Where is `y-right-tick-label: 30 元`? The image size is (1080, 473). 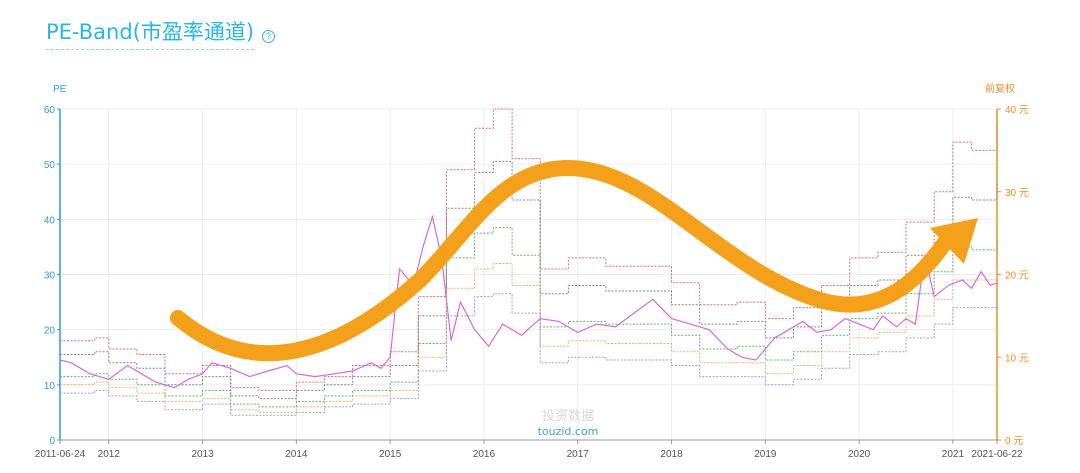
y-right-tick-label: 30 元 is located at coordinates (1017, 193).